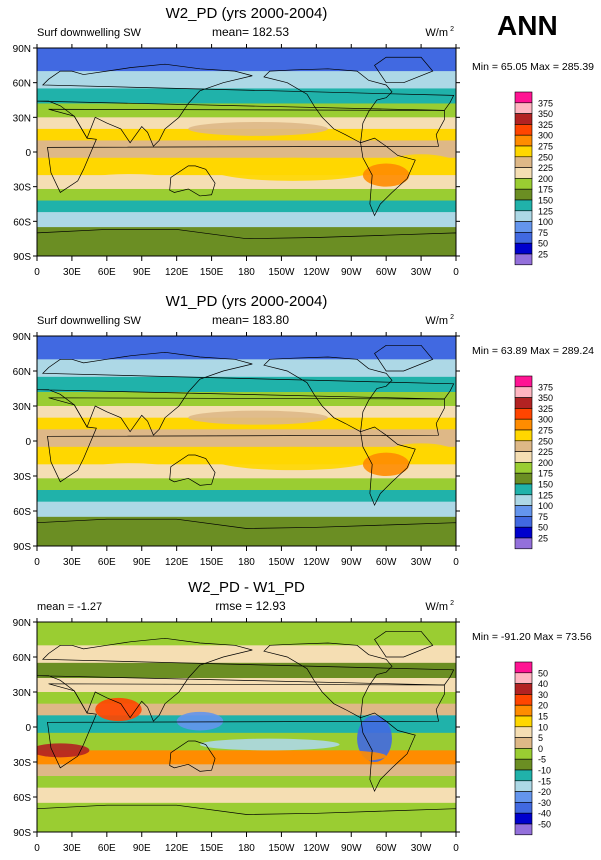 The image size is (601, 860). What do you see at coordinates (543, 684) in the screenshot?
I see `legend-label: 40` at bounding box center [543, 684].